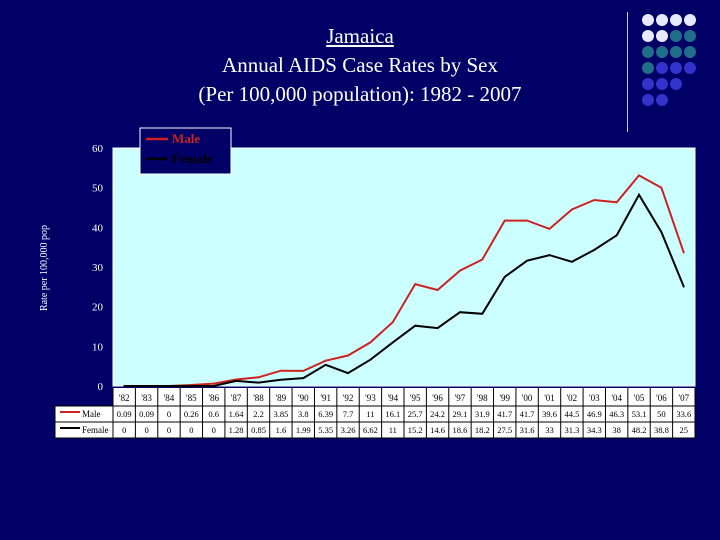  Describe the element at coordinates (527, 398) in the screenshot. I see `x-category-label: '00` at that location.